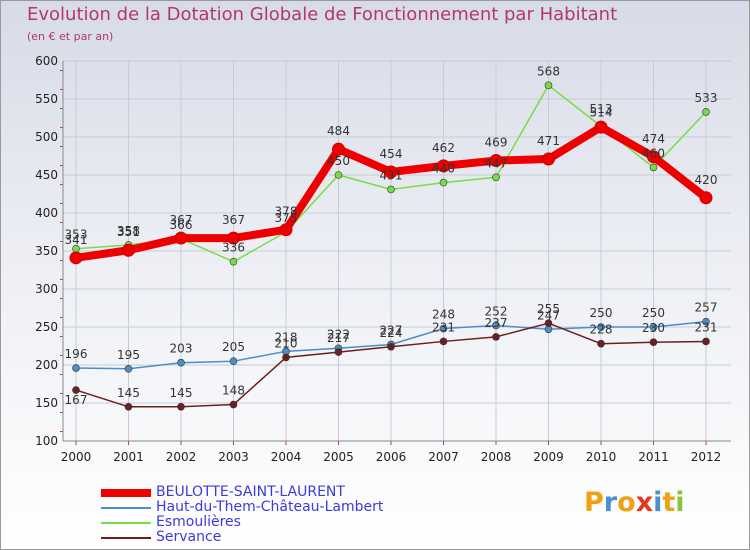 The height and width of the screenshot is (550, 750). I want to click on data-label: 217, so click(338, 338).